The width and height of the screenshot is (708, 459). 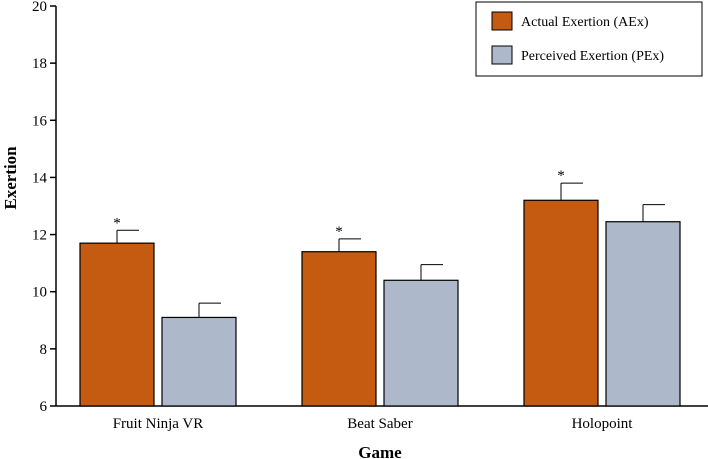 I want to click on y-tick-label: 10, so click(x=39, y=293).